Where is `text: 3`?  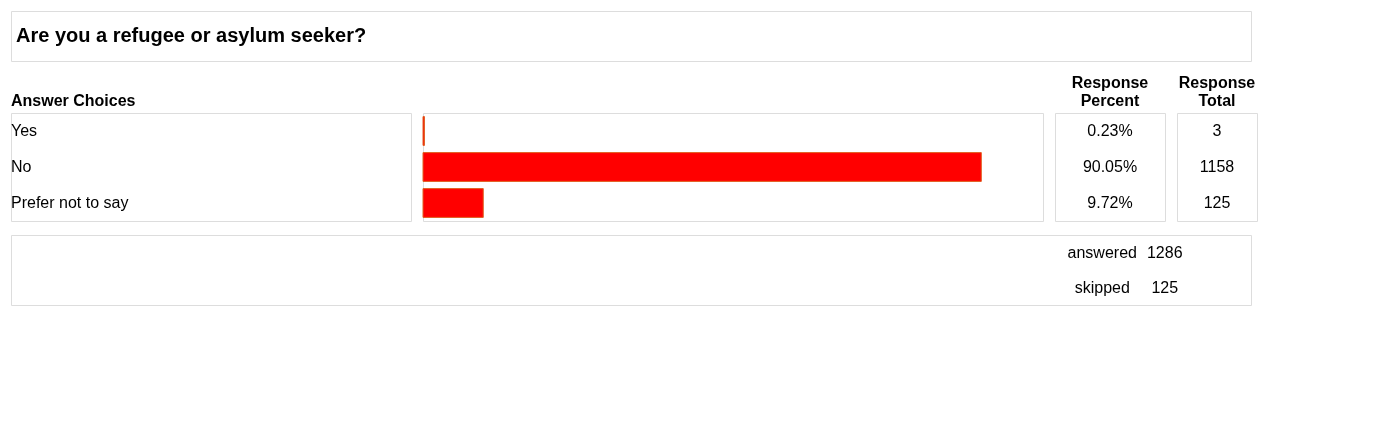 text: 3 is located at coordinates (1217, 130).